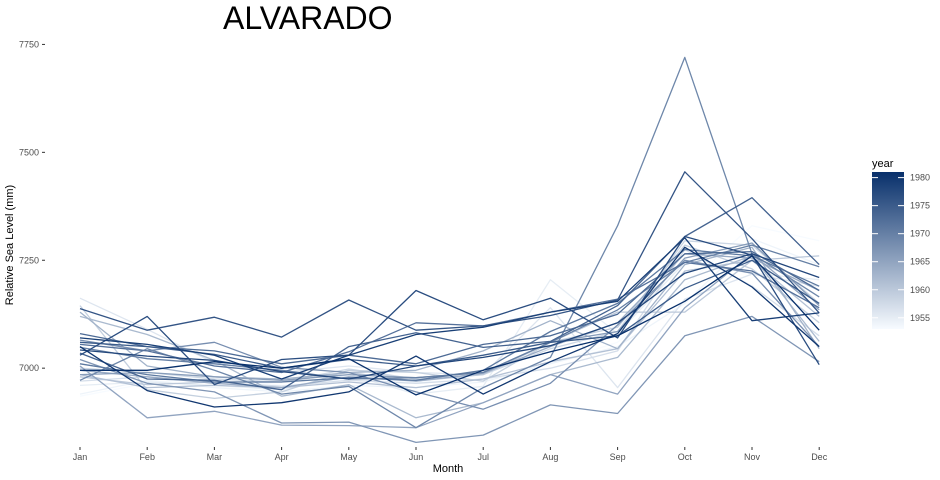 This screenshot has width=940, height=480. Describe the element at coordinates (308, 18) in the screenshot. I see `chart-title: ALVARADO` at that location.